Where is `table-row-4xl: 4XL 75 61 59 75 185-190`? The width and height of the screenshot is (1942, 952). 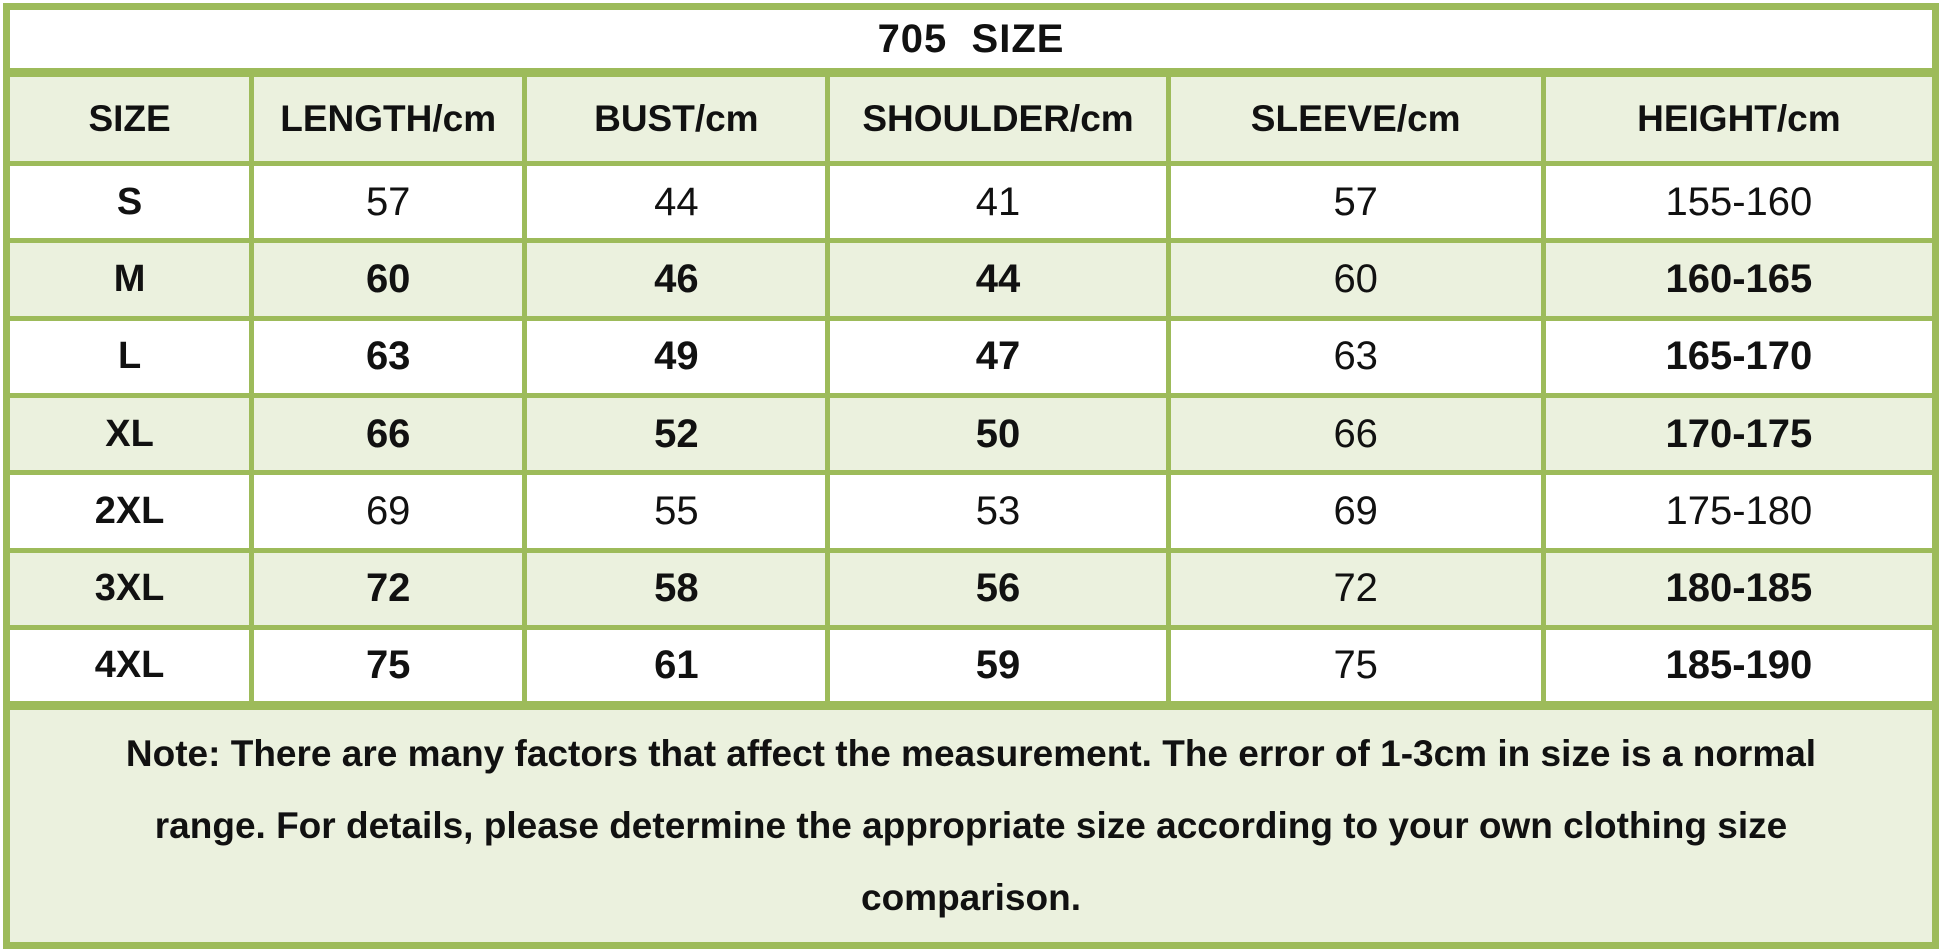
table-row-4xl: 4XL 75 61 59 75 185-190 is located at coordinates (971, 666).